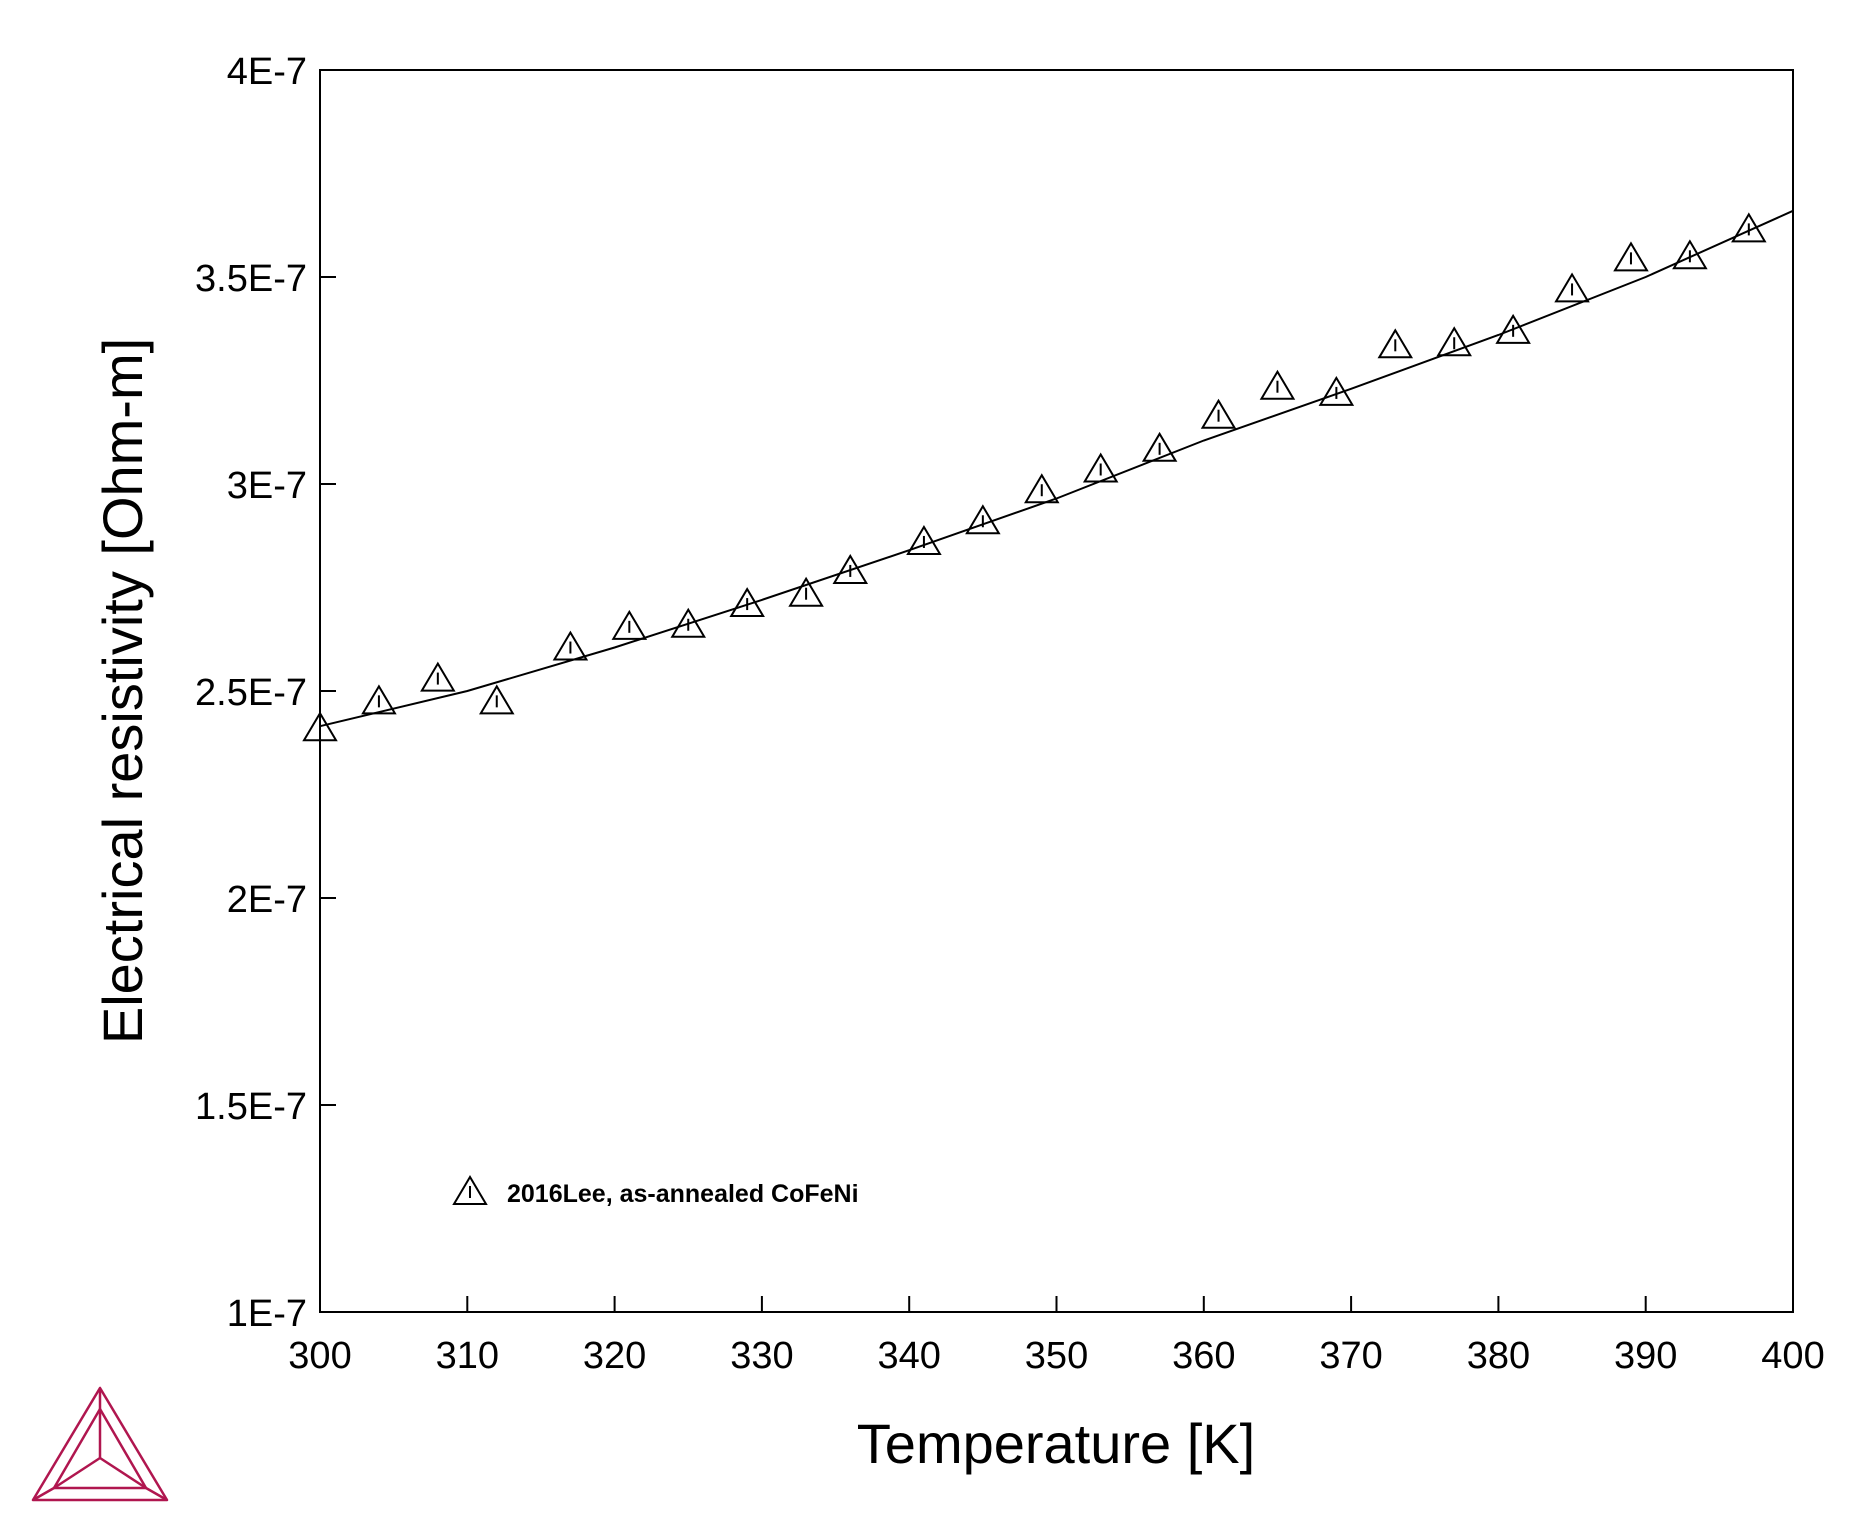 The width and height of the screenshot is (1850, 1533). I want to click on legend-marker-triangle-icon, so click(470, 1190).